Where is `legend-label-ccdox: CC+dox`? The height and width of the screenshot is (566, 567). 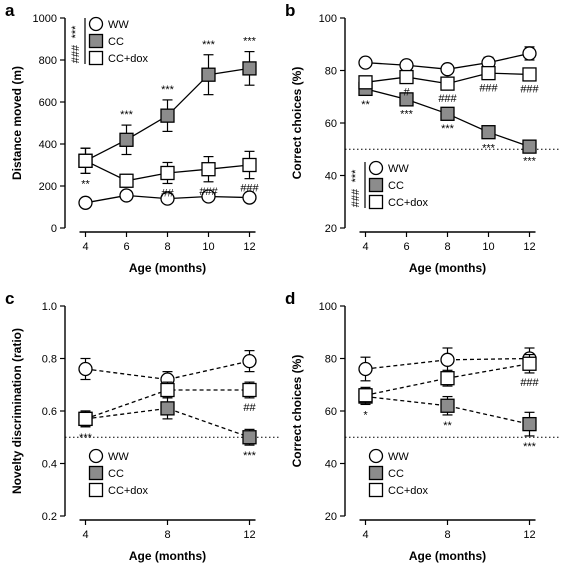 legend-label-ccdox: CC+dox is located at coordinates (128, 59).